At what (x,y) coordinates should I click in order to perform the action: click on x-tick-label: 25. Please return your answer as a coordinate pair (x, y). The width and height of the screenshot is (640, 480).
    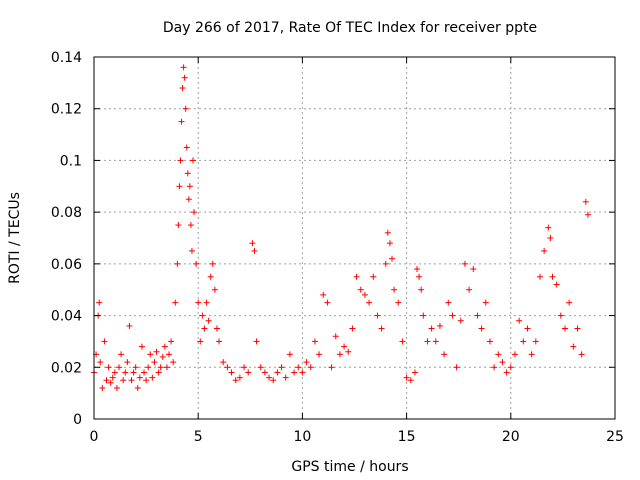
    Looking at the image, I should click on (615, 437).